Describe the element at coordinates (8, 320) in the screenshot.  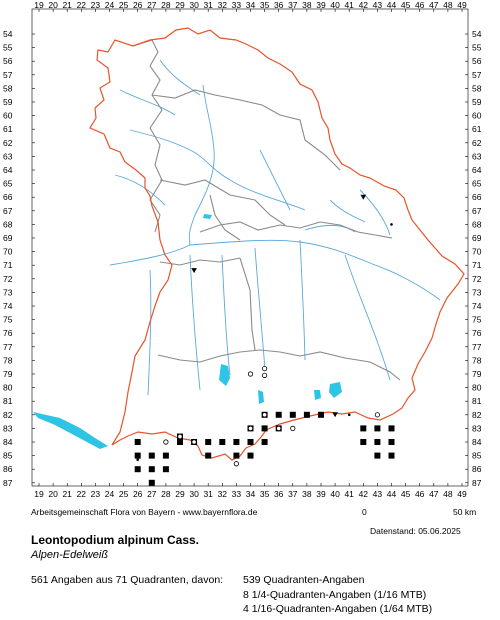
I see `y-tick-label: 75` at that location.